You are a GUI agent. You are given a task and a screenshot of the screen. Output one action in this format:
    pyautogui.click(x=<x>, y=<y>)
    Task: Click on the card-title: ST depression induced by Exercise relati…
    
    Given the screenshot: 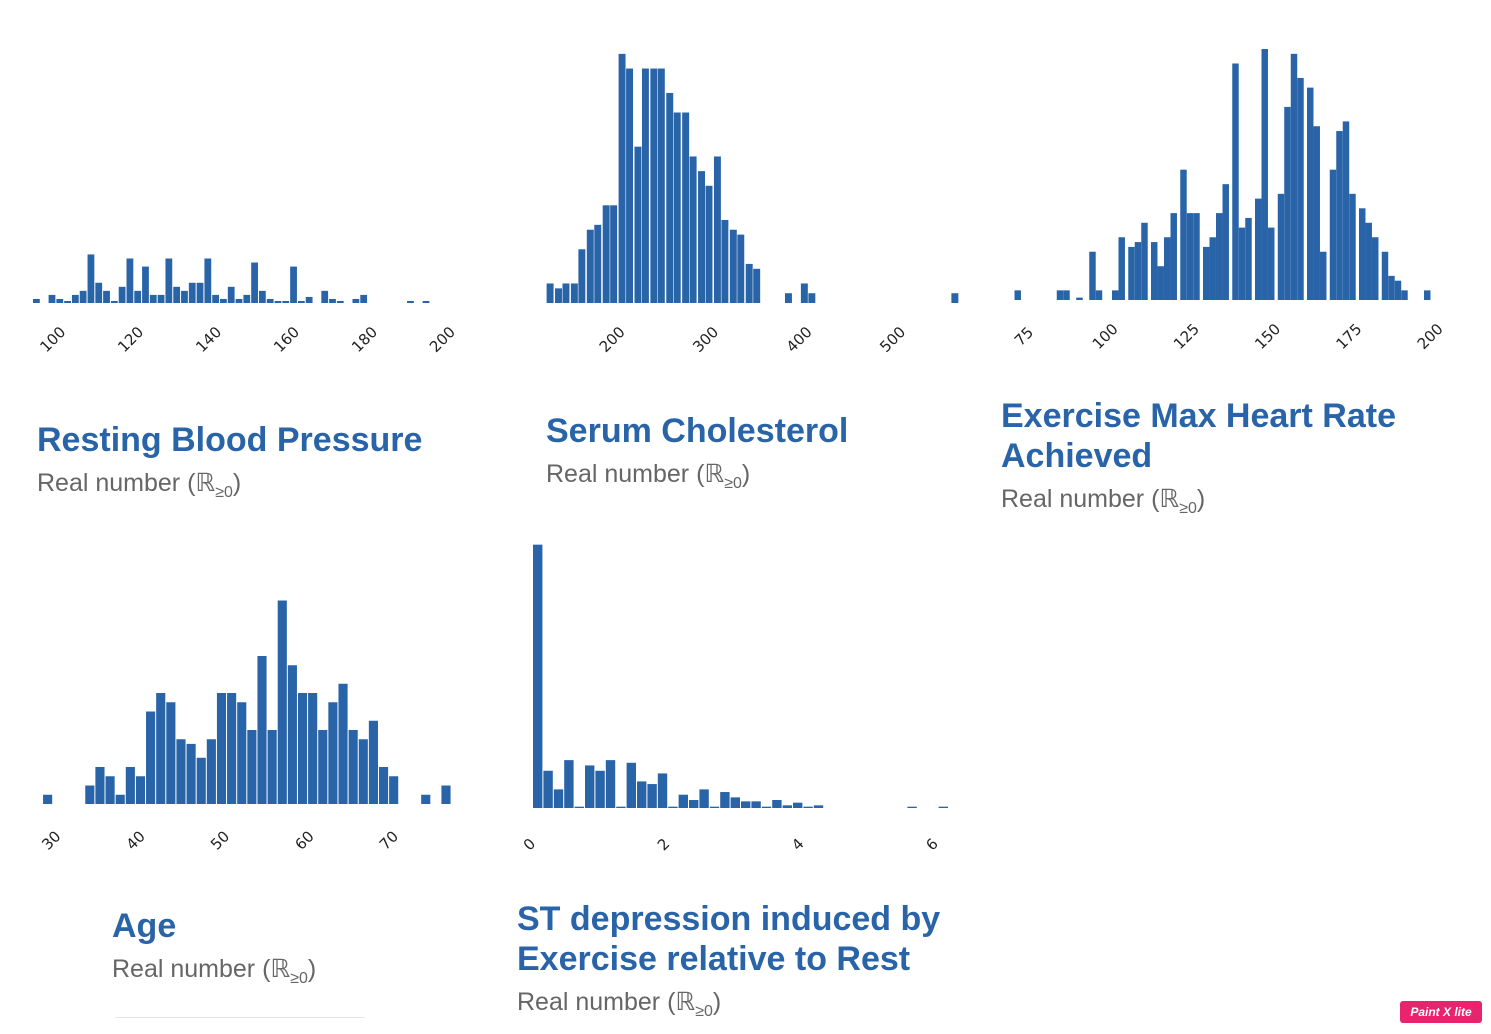 What is the action you would take?
    pyautogui.click(x=729, y=939)
    